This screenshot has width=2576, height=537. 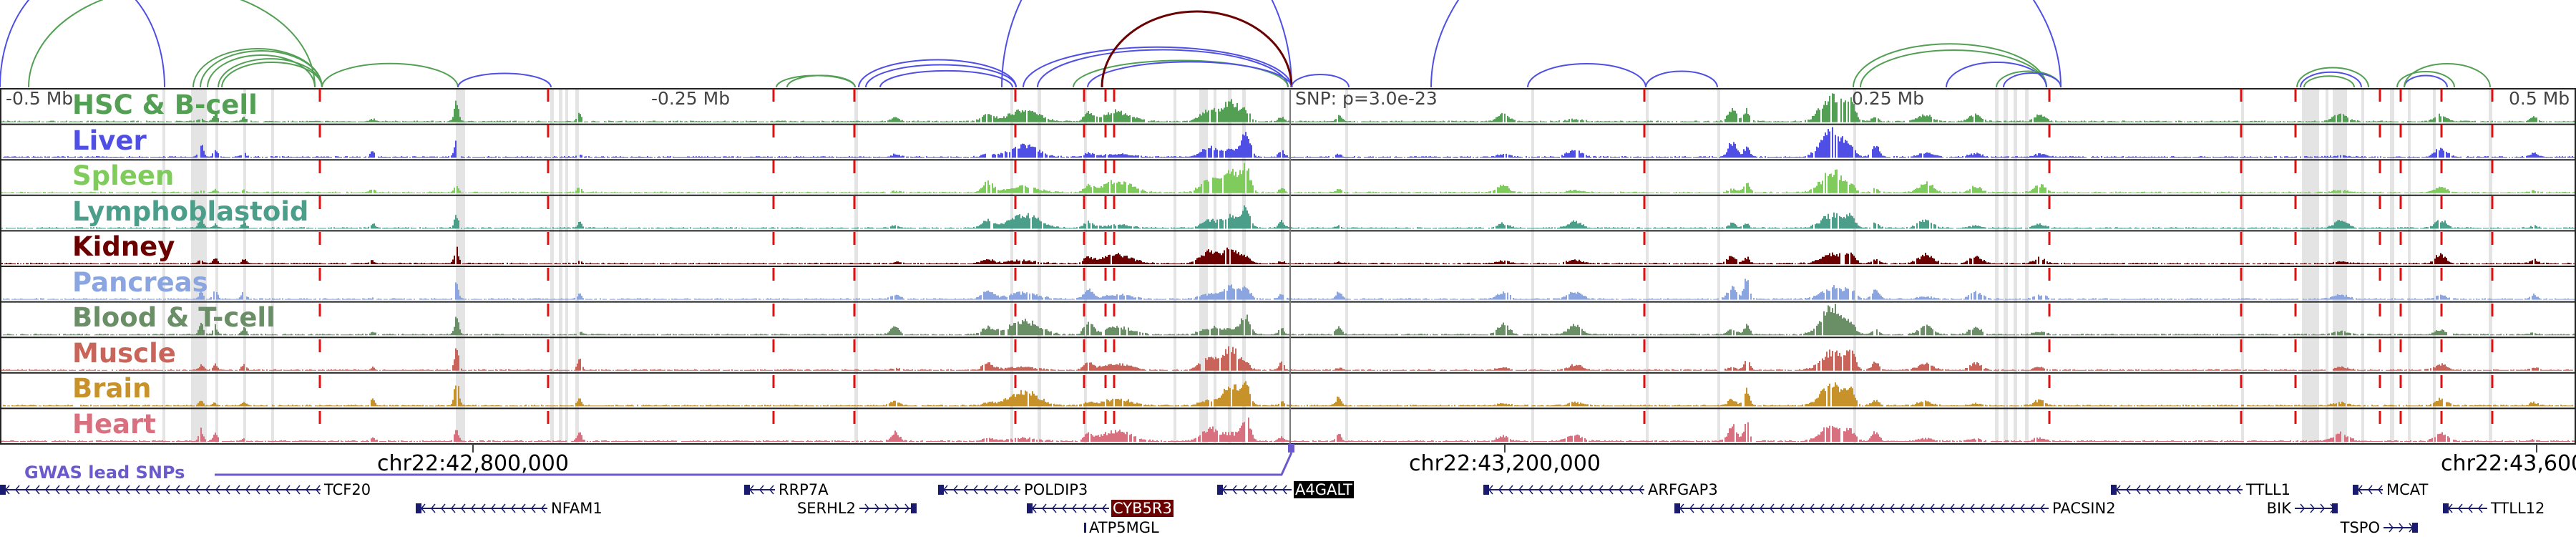 What do you see at coordinates (2360, 527) in the screenshot?
I see `gene-label-tspo: TSPO` at bounding box center [2360, 527].